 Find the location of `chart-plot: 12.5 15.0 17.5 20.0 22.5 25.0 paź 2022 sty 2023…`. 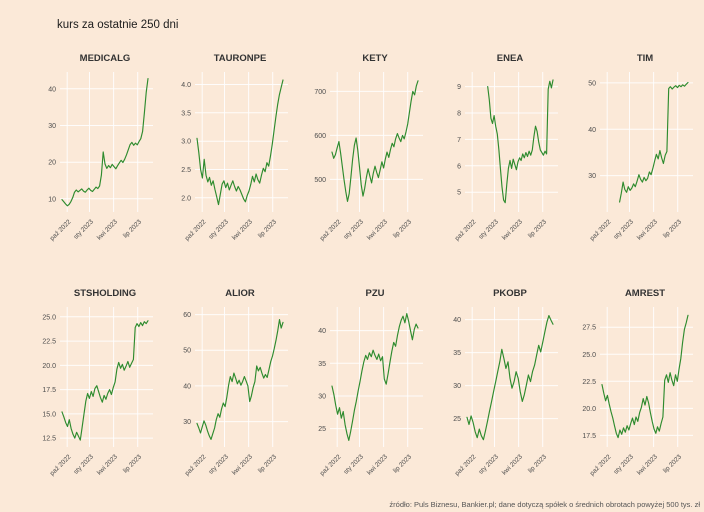

chart-plot: 12.5 15.0 17.5 20.0 22.5 25.0 paź 2022 sty 2023… is located at coordinates (97, 392).